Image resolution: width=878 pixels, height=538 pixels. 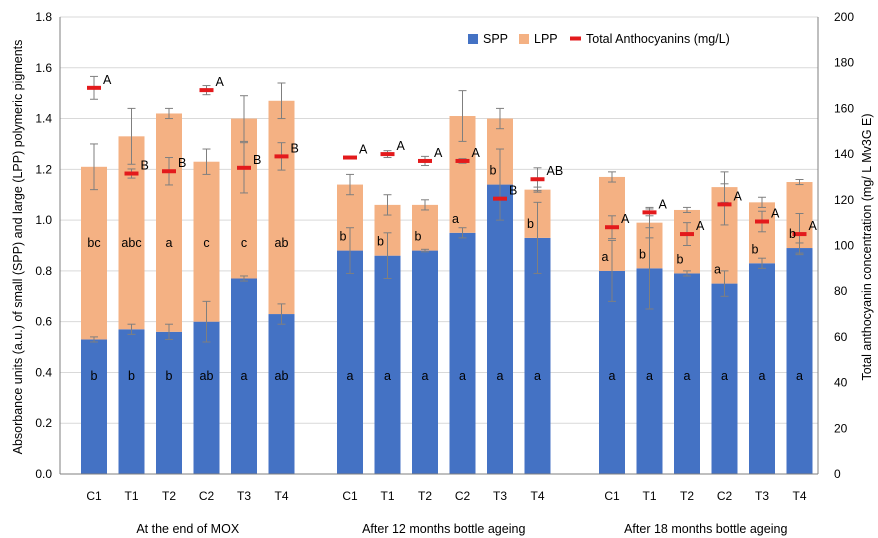 What do you see at coordinates (841, 291) in the screenshot?
I see `y-right-tick-label: 80` at bounding box center [841, 291].